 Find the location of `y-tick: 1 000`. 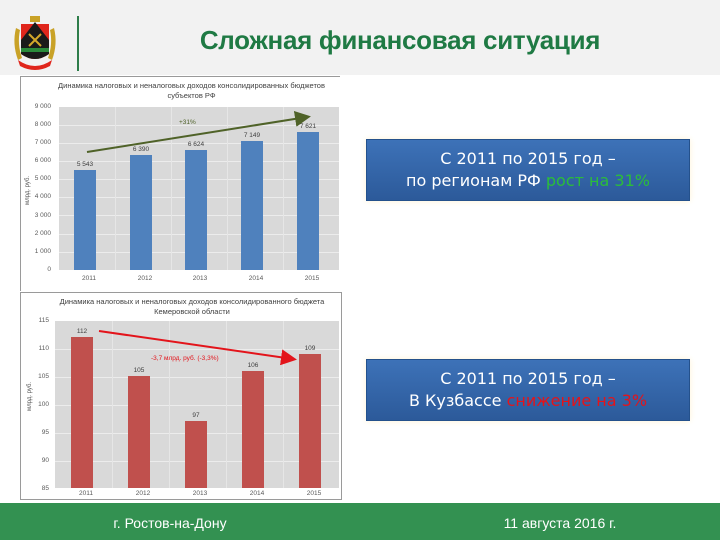

y-tick: 1 000 is located at coordinates (42, 251).